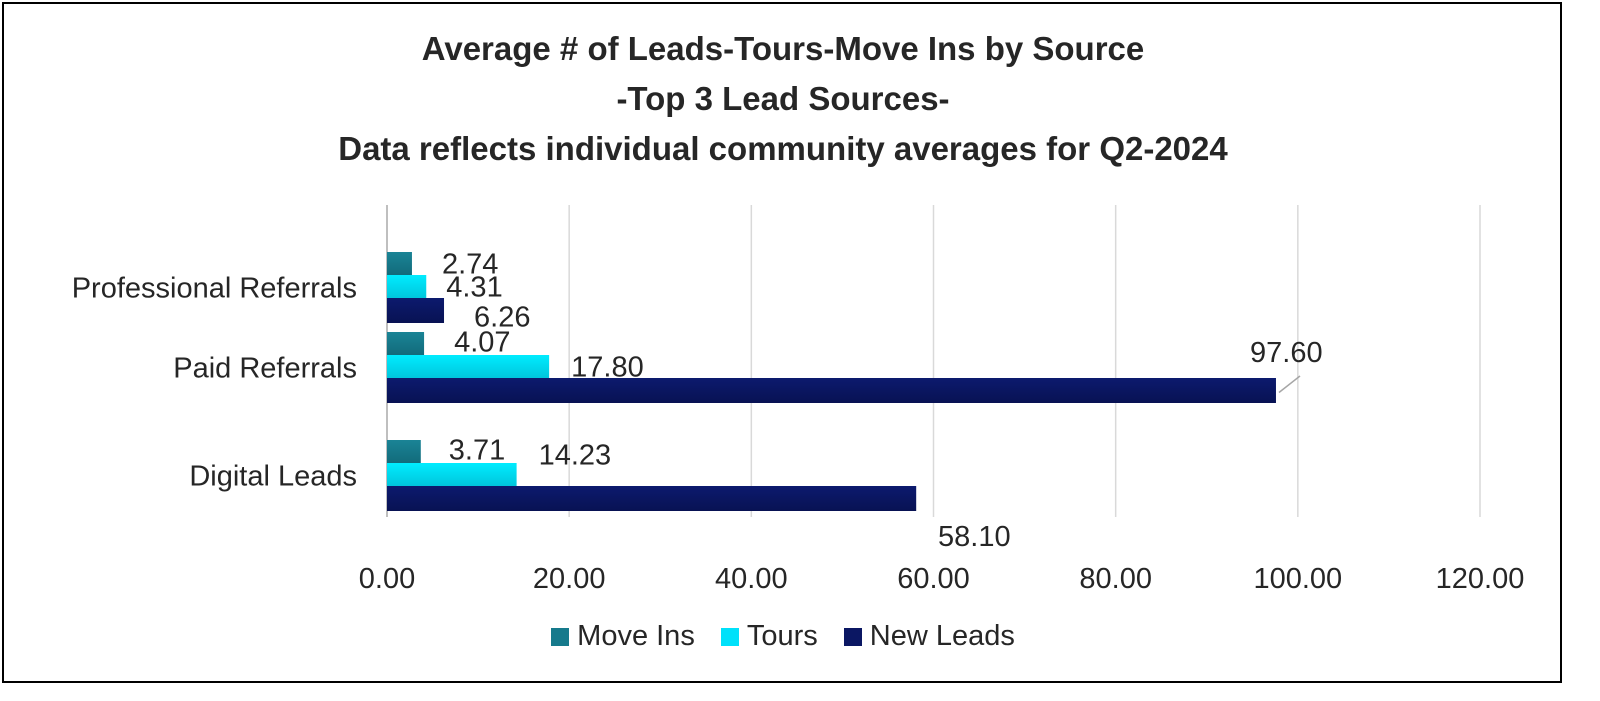  What do you see at coordinates (1480, 579) in the screenshot?
I see `x-tick-label: 120.00` at bounding box center [1480, 579].